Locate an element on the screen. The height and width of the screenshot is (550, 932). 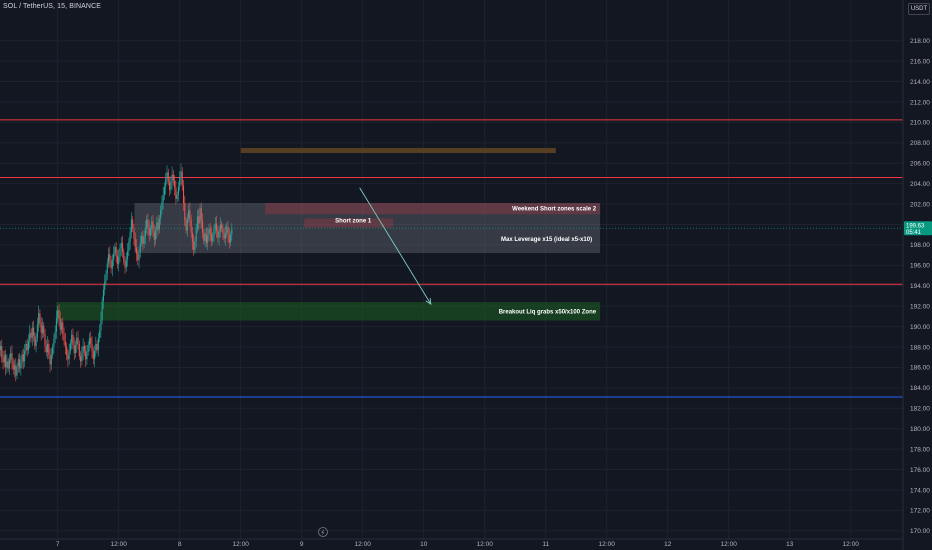
price-tick-label: 178.00 is located at coordinates (920, 449).